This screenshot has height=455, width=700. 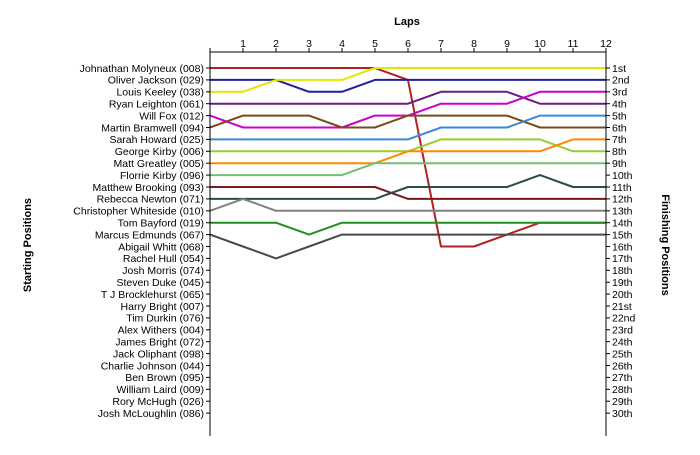 I want to click on starting-position-label: Steven Duke (045), so click(x=160, y=283).